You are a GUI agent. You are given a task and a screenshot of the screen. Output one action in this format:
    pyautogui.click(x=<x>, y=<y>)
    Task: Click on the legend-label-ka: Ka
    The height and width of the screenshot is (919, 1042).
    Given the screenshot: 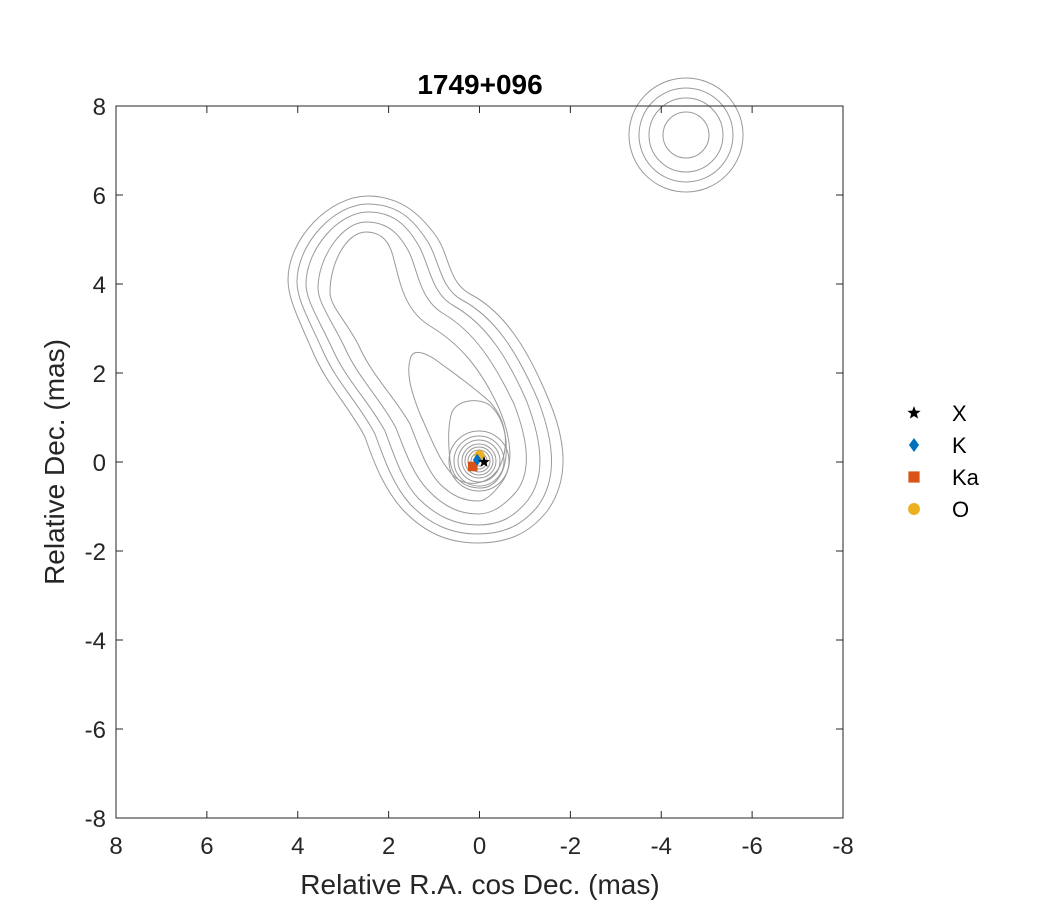 What is the action you would take?
    pyautogui.click(x=966, y=477)
    